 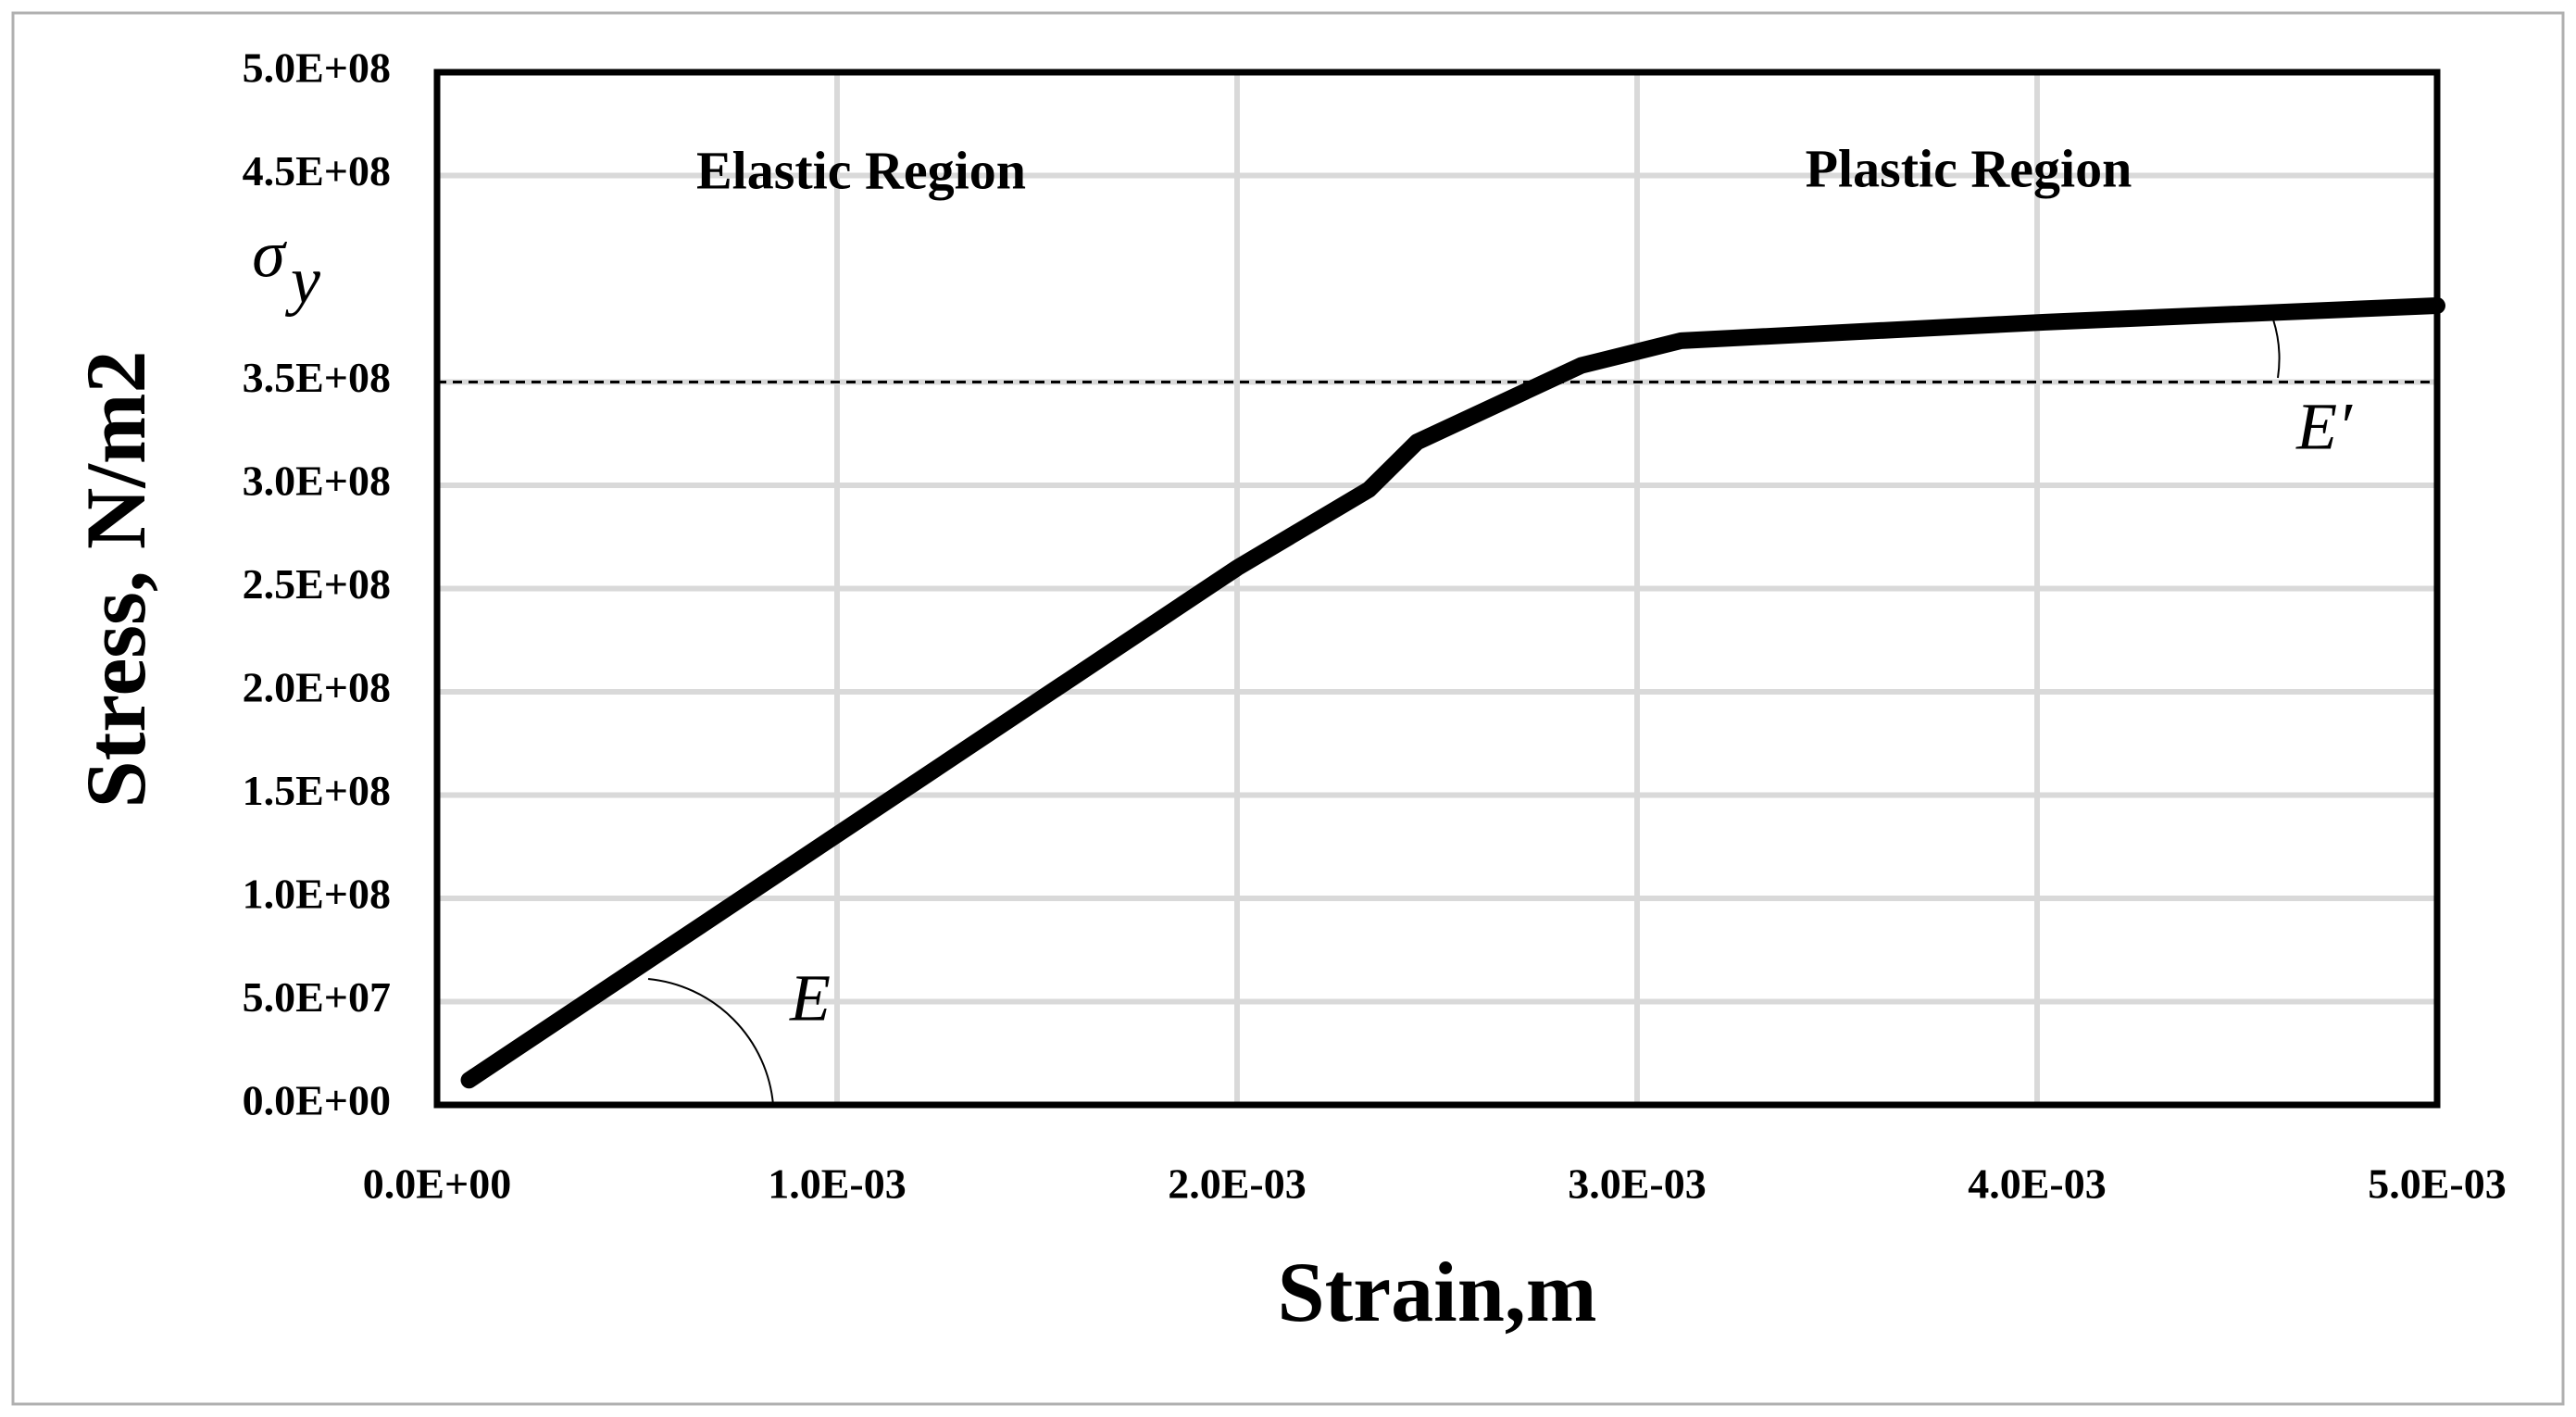 What do you see at coordinates (317, 687) in the screenshot?
I see `y-tick-label: 2.0E+08` at bounding box center [317, 687].